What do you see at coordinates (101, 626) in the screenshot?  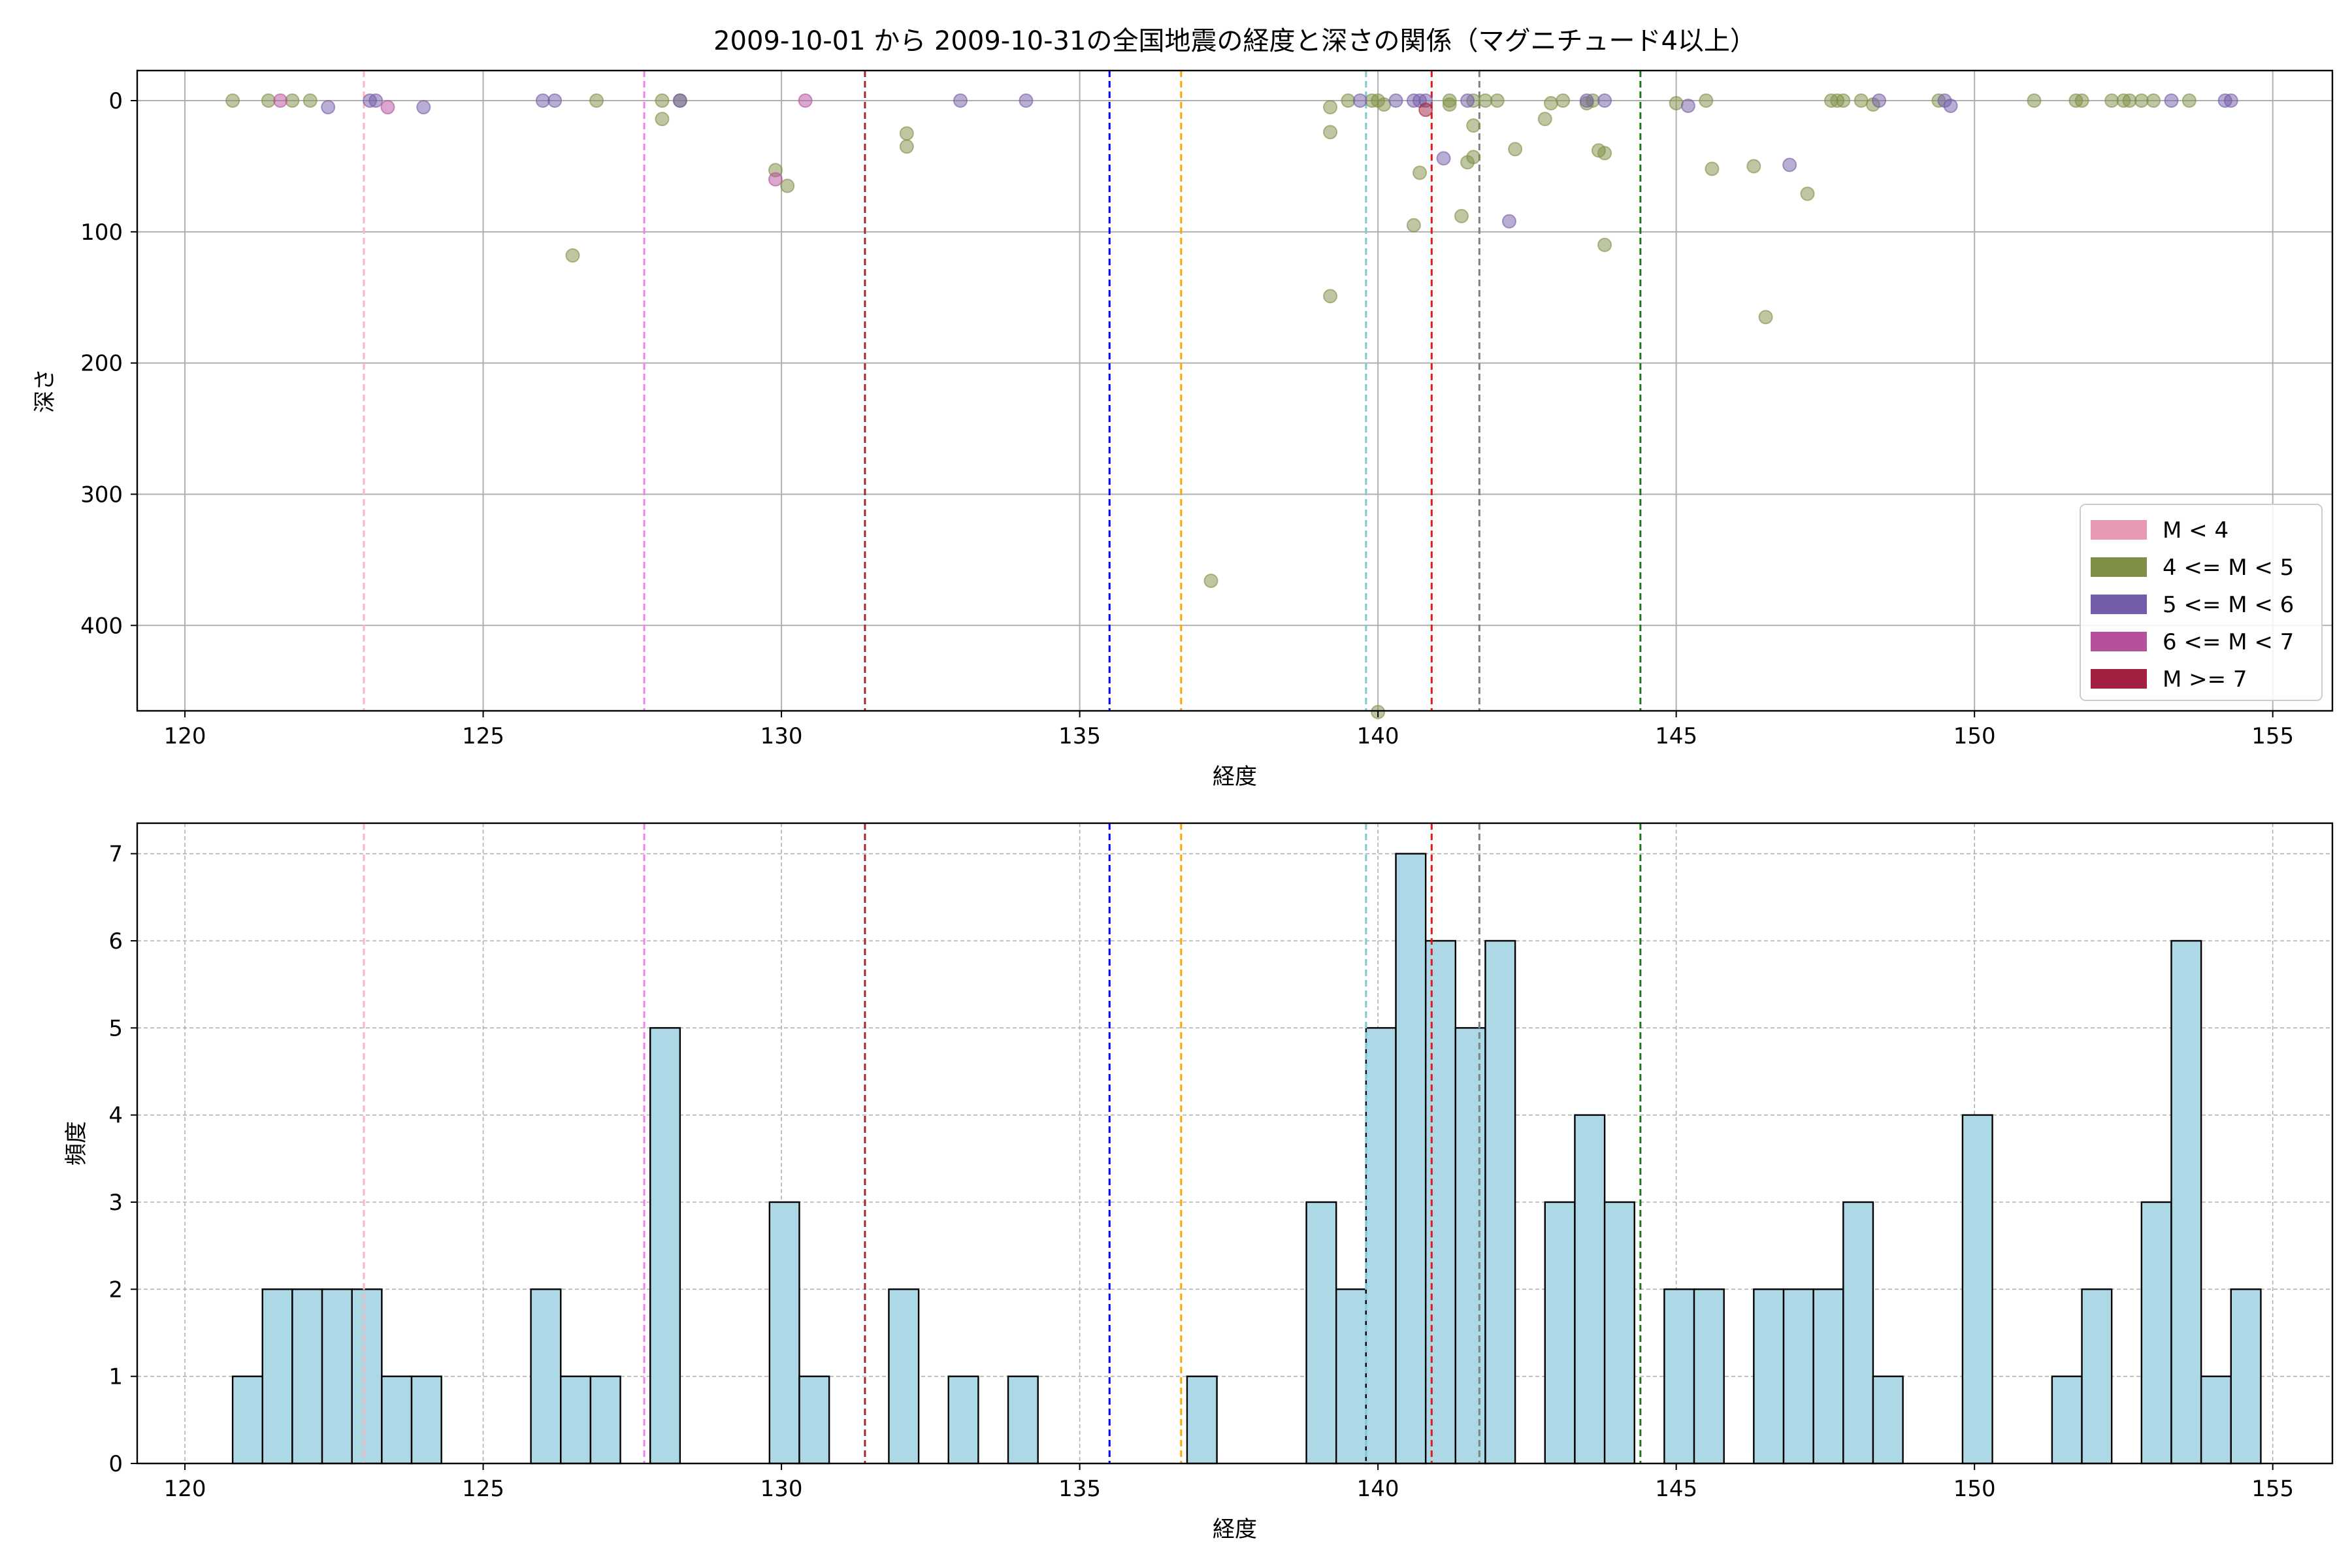 I see `scatter-y-tick-label: 400` at bounding box center [101, 626].